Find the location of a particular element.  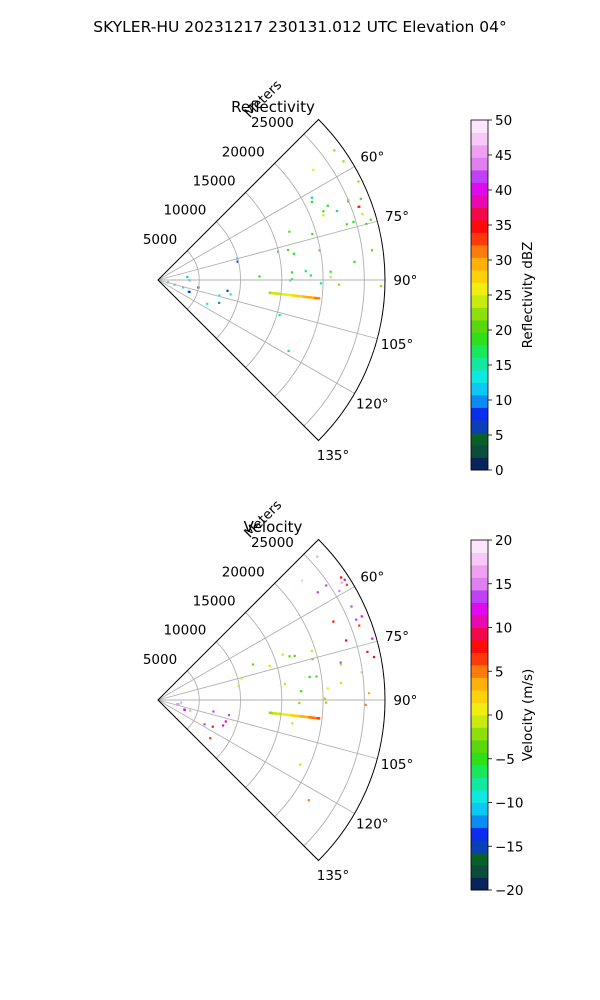

angle-tick-label: 135° is located at coordinates (333, 876).